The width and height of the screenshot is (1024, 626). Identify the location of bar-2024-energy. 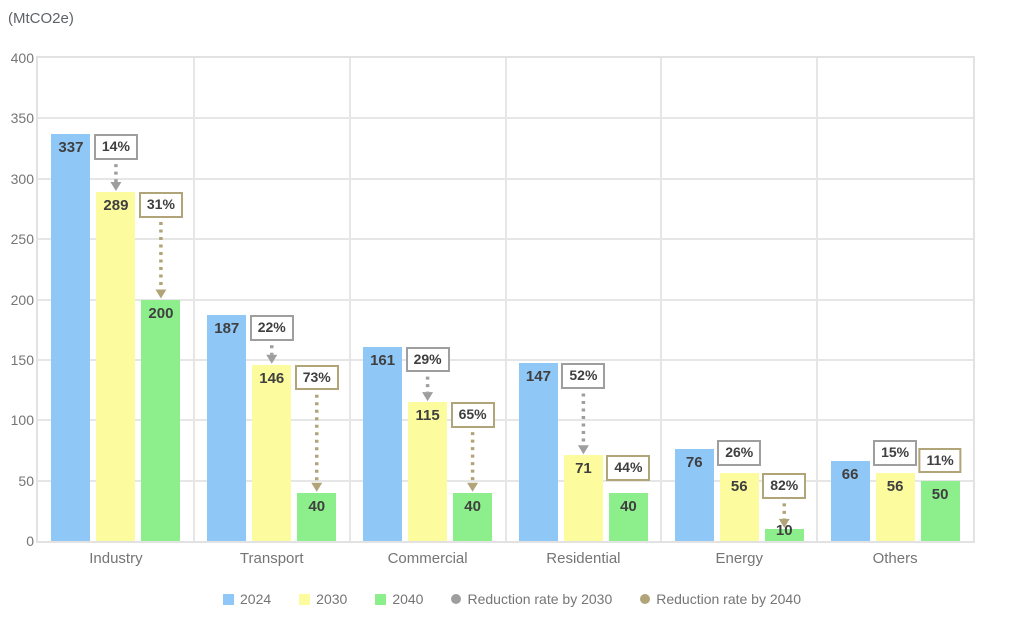
(694, 495).